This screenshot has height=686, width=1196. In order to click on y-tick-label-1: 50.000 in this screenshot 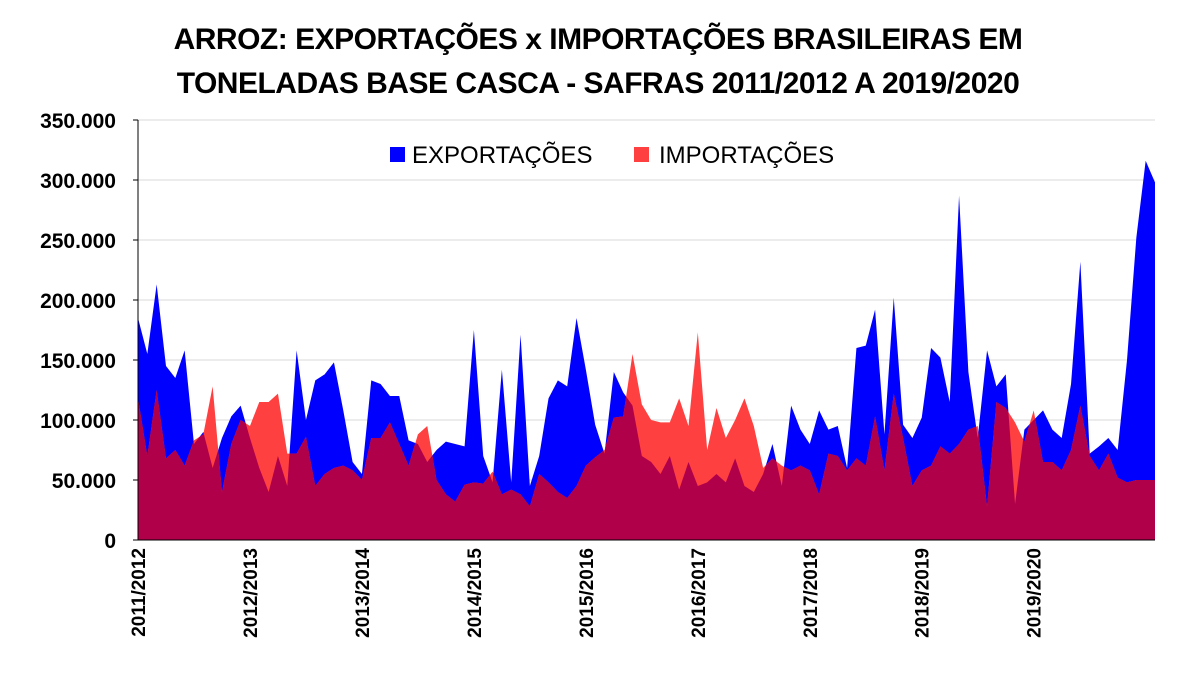, I will do `click(84, 481)`.